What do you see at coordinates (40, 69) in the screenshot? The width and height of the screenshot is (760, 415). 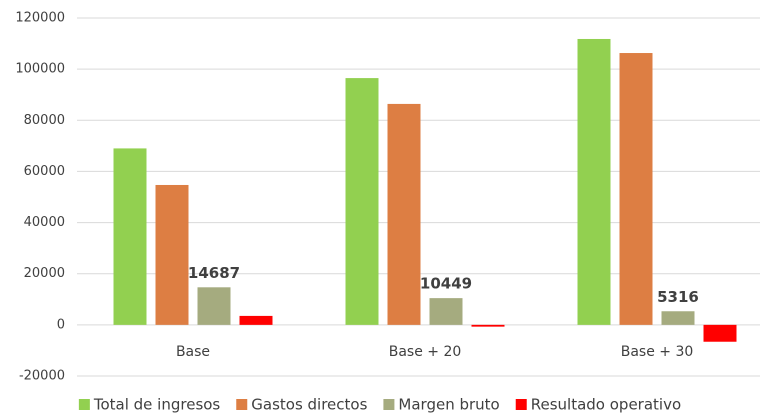 I see `y-tick-label: 100000` at bounding box center [40, 69].